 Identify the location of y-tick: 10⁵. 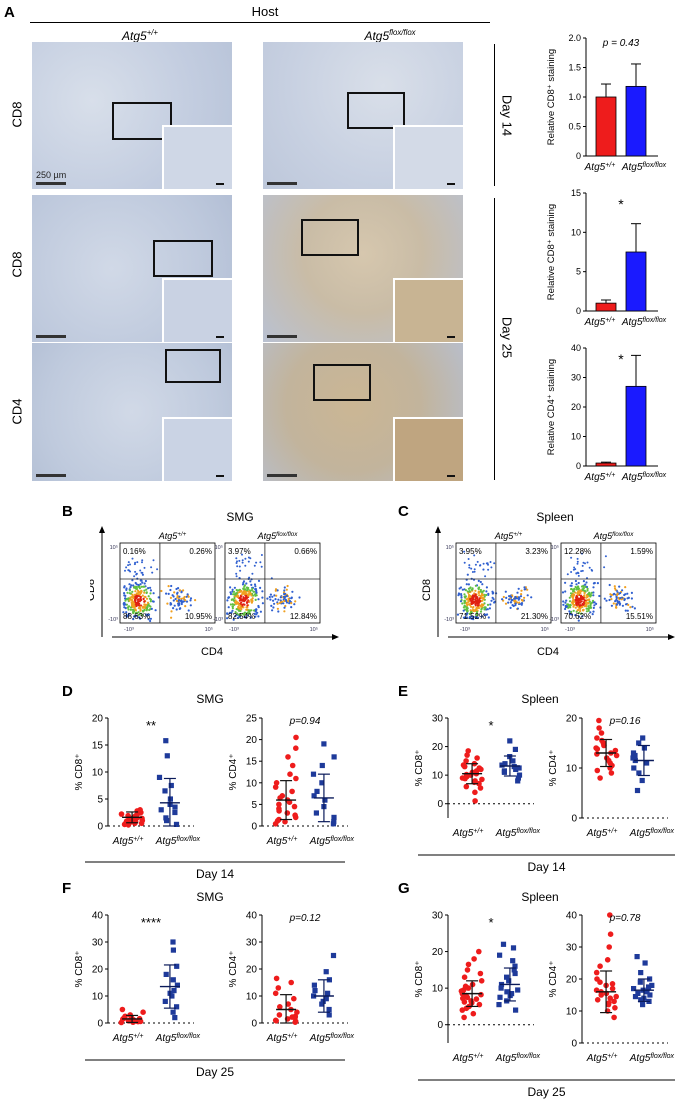
(114, 547).